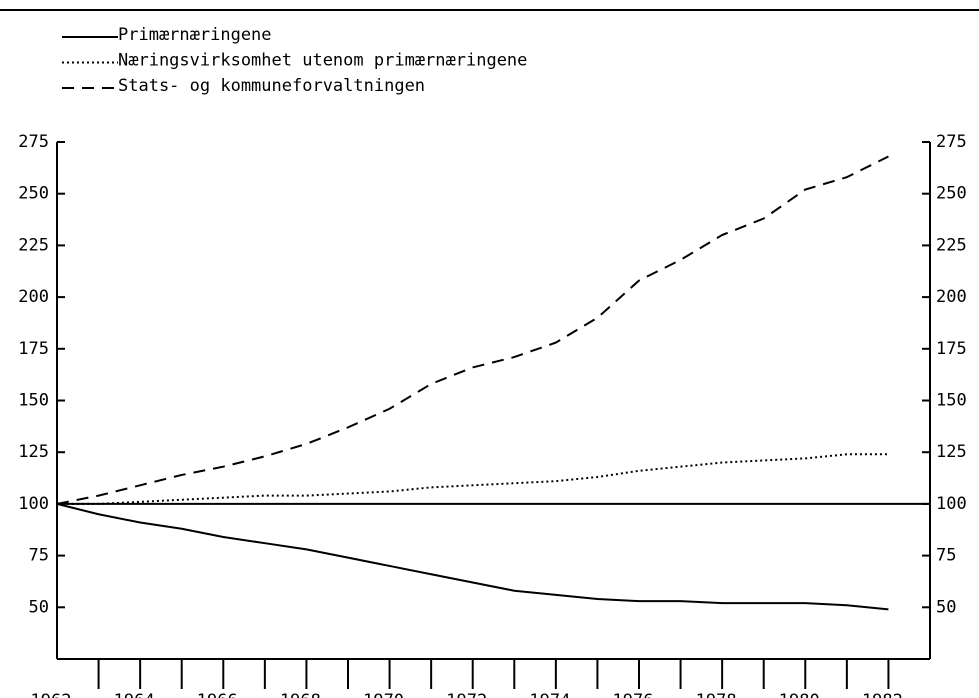 The height and width of the screenshot is (698, 979). What do you see at coordinates (951, 194) in the screenshot?
I see `y-tick-label-right: 250` at bounding box center [951, 194].